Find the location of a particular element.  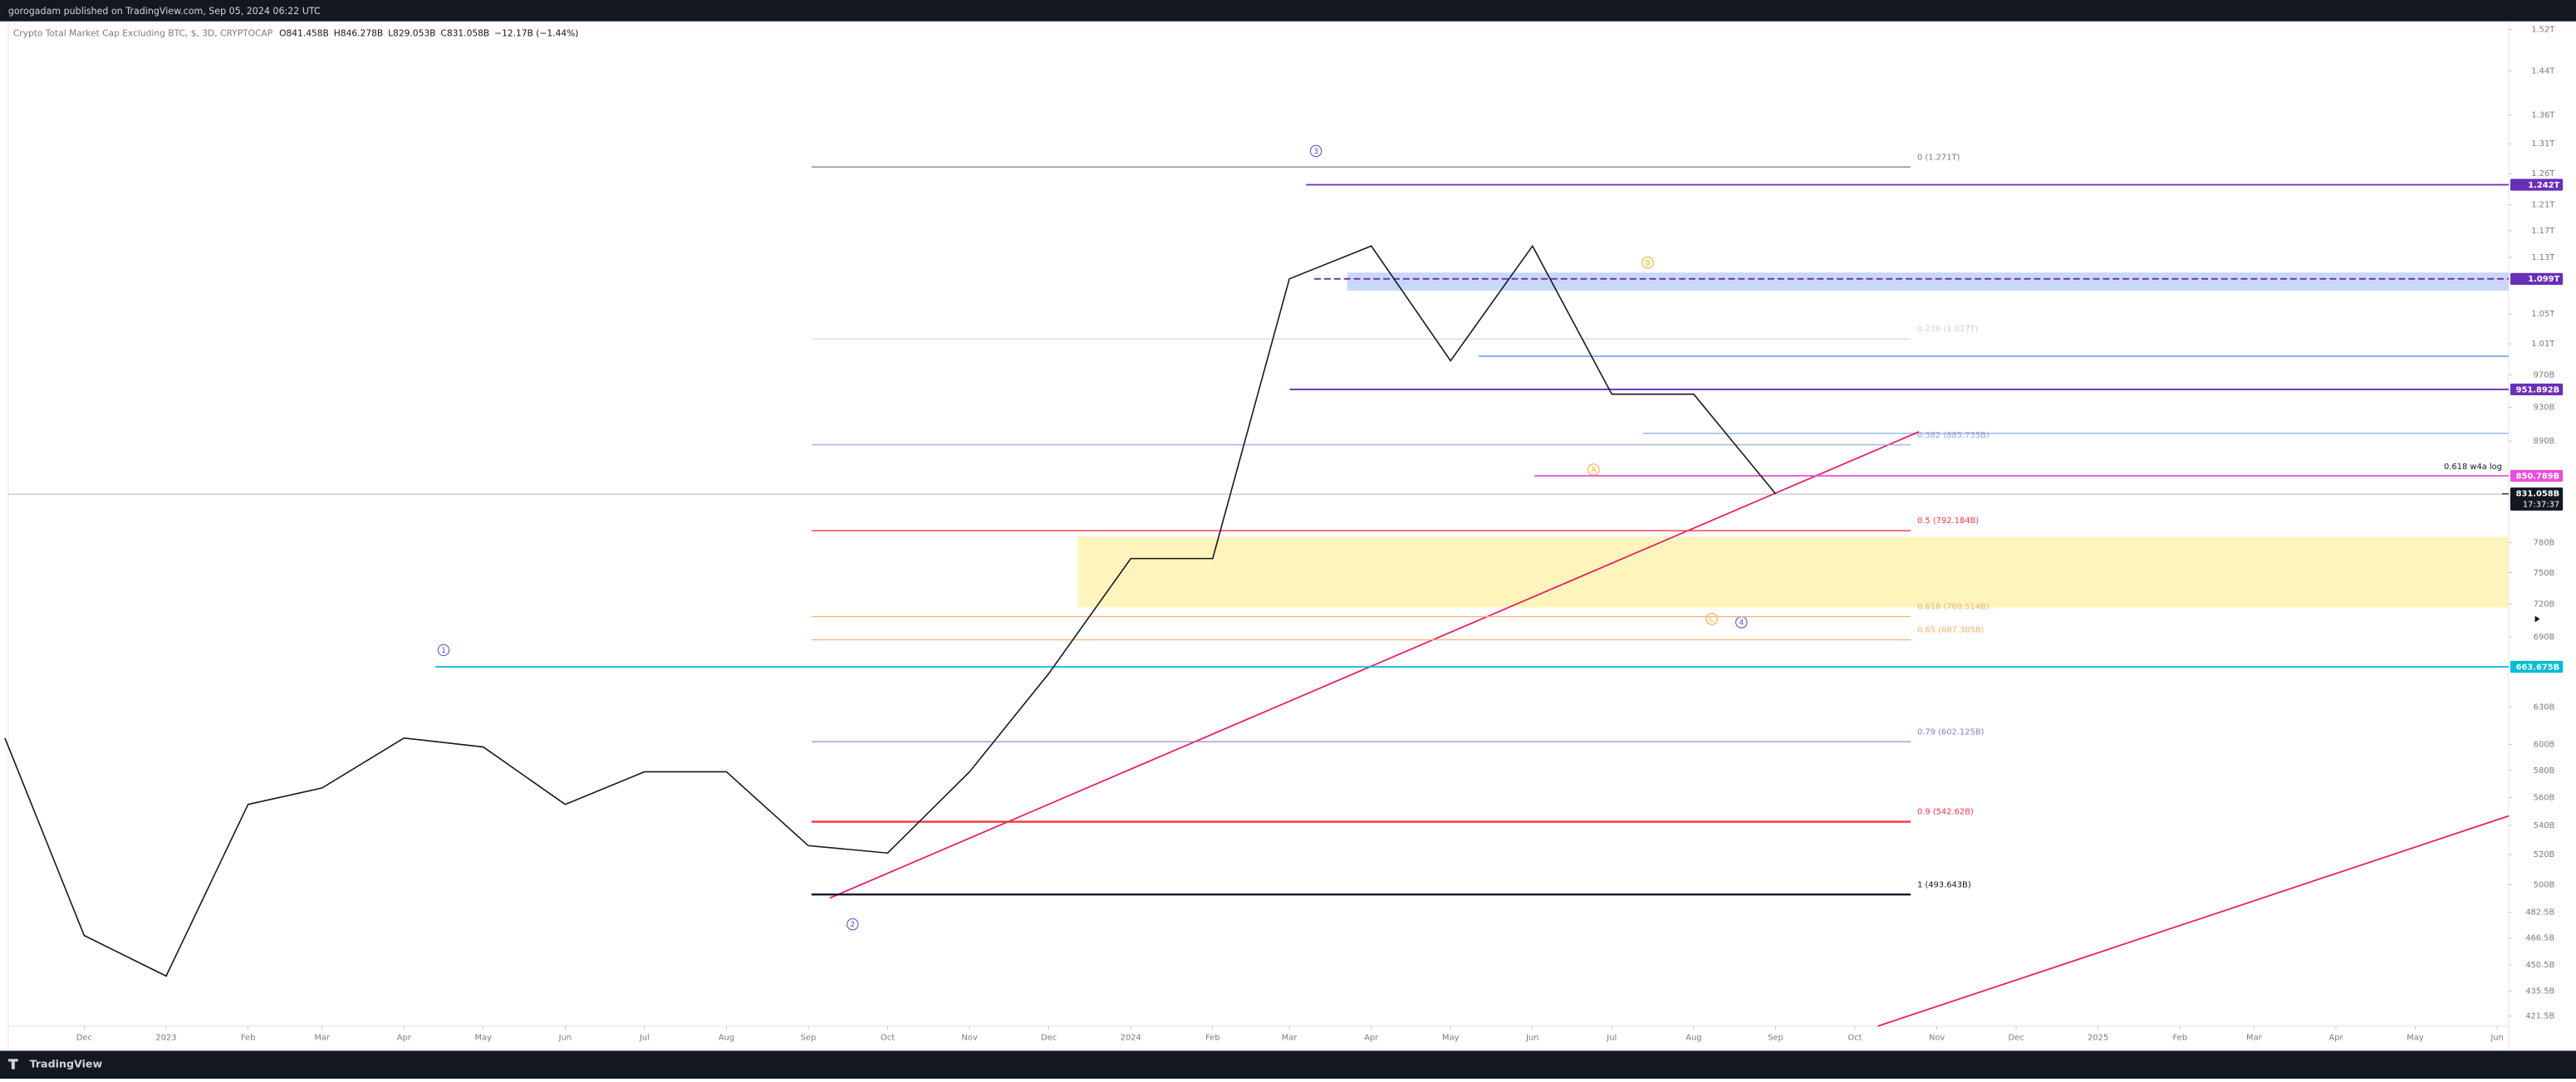

y-tick-label: 690B is located at coordinates (2544, 637).